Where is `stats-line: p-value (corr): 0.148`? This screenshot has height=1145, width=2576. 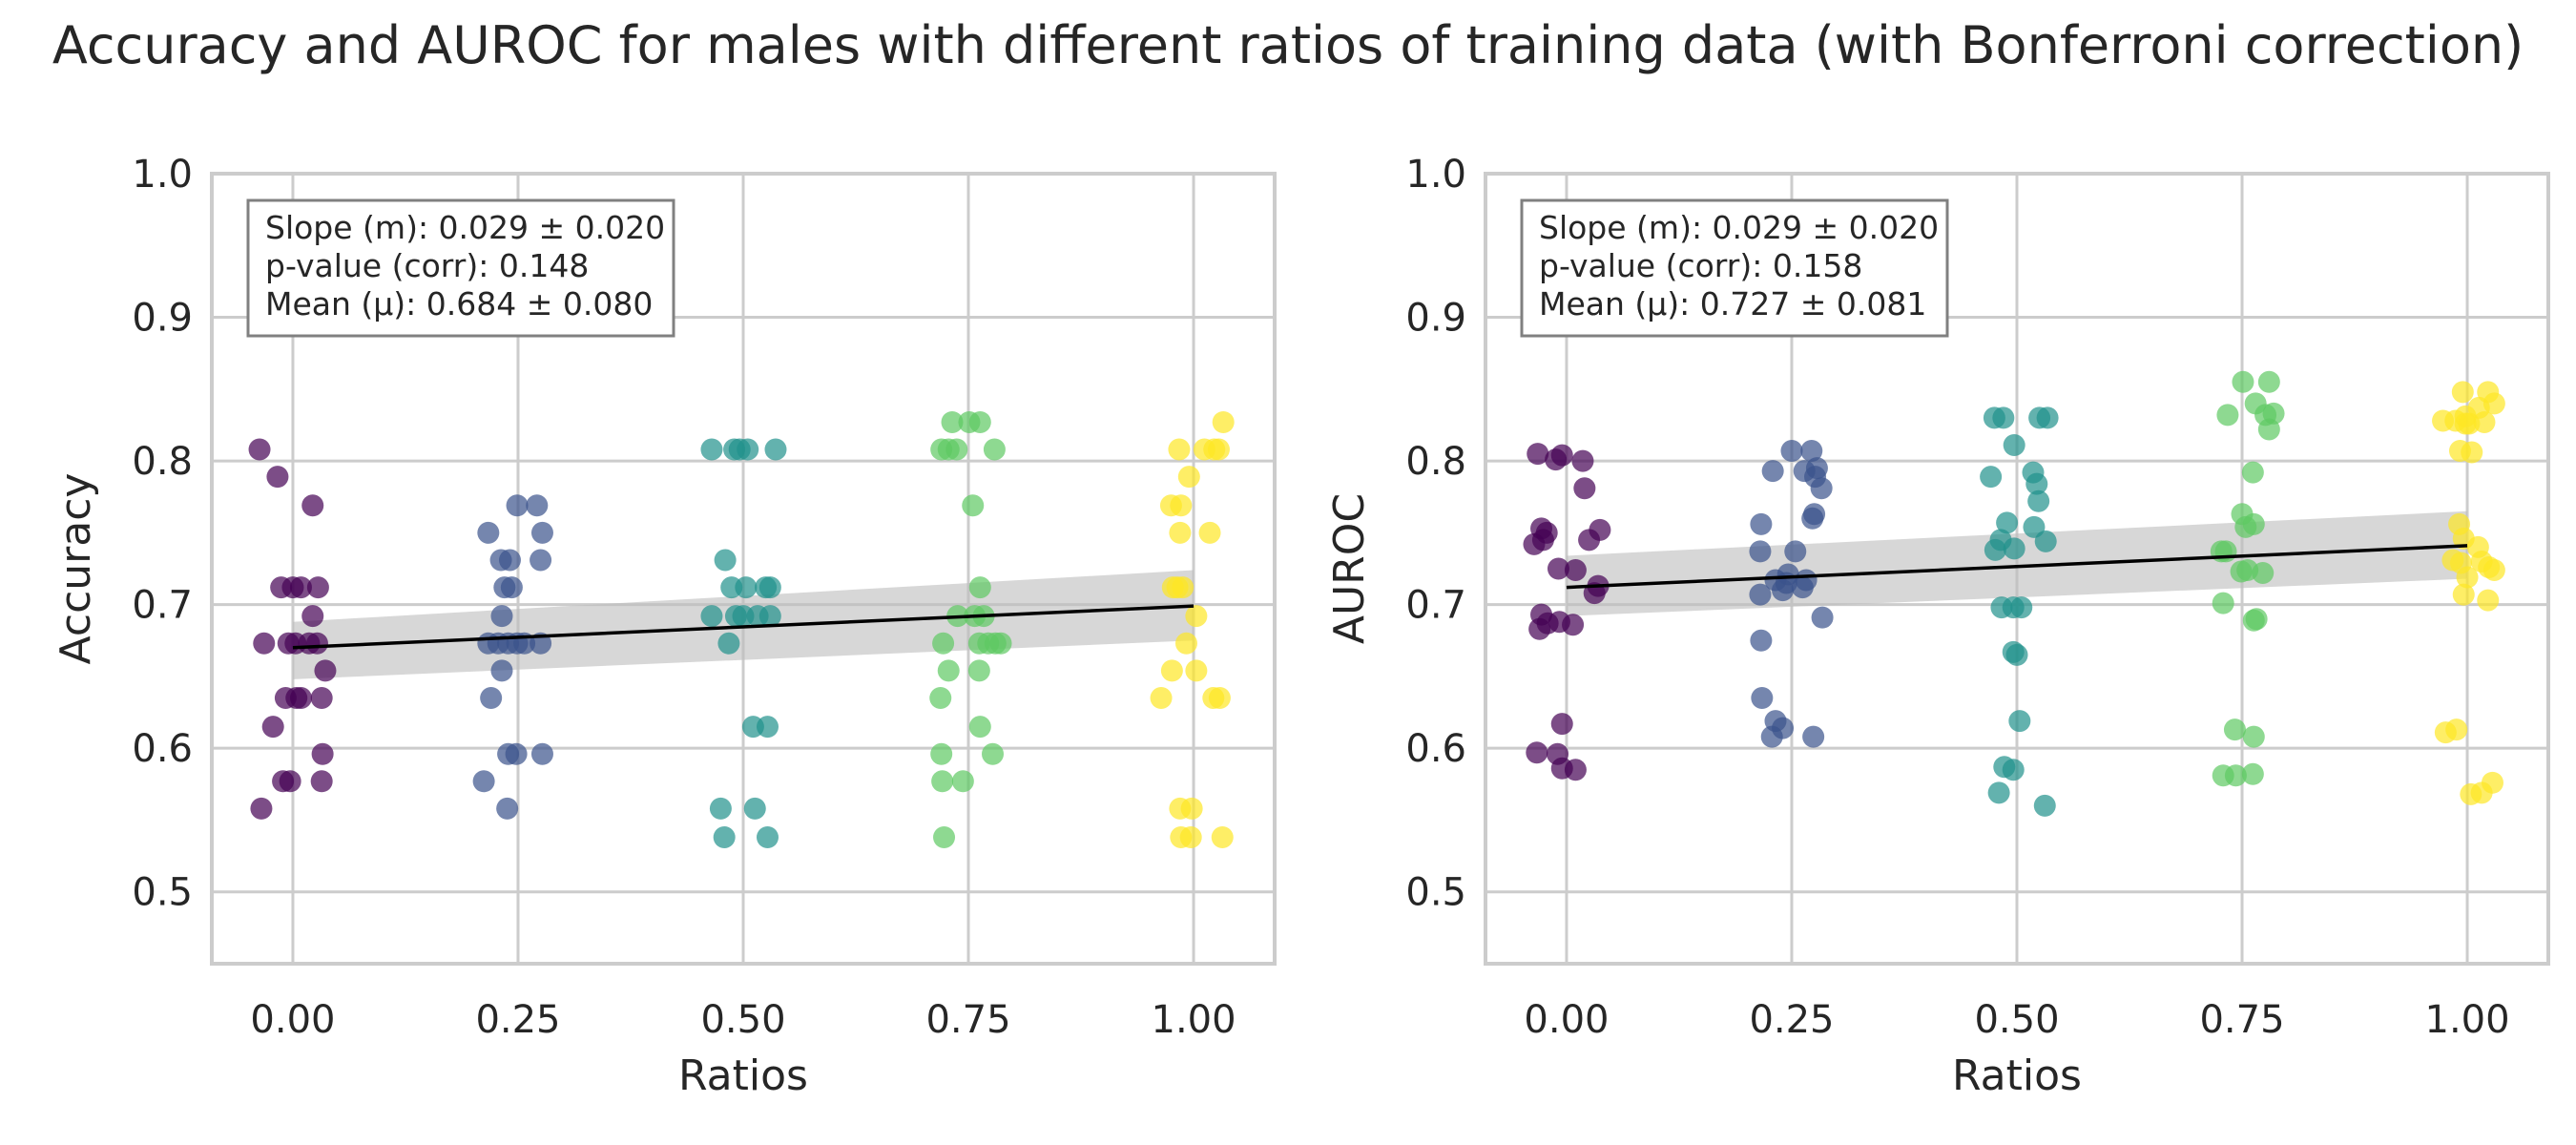 stats-line: p-value (corr): 0.148 is located at coordinates (427, 265).